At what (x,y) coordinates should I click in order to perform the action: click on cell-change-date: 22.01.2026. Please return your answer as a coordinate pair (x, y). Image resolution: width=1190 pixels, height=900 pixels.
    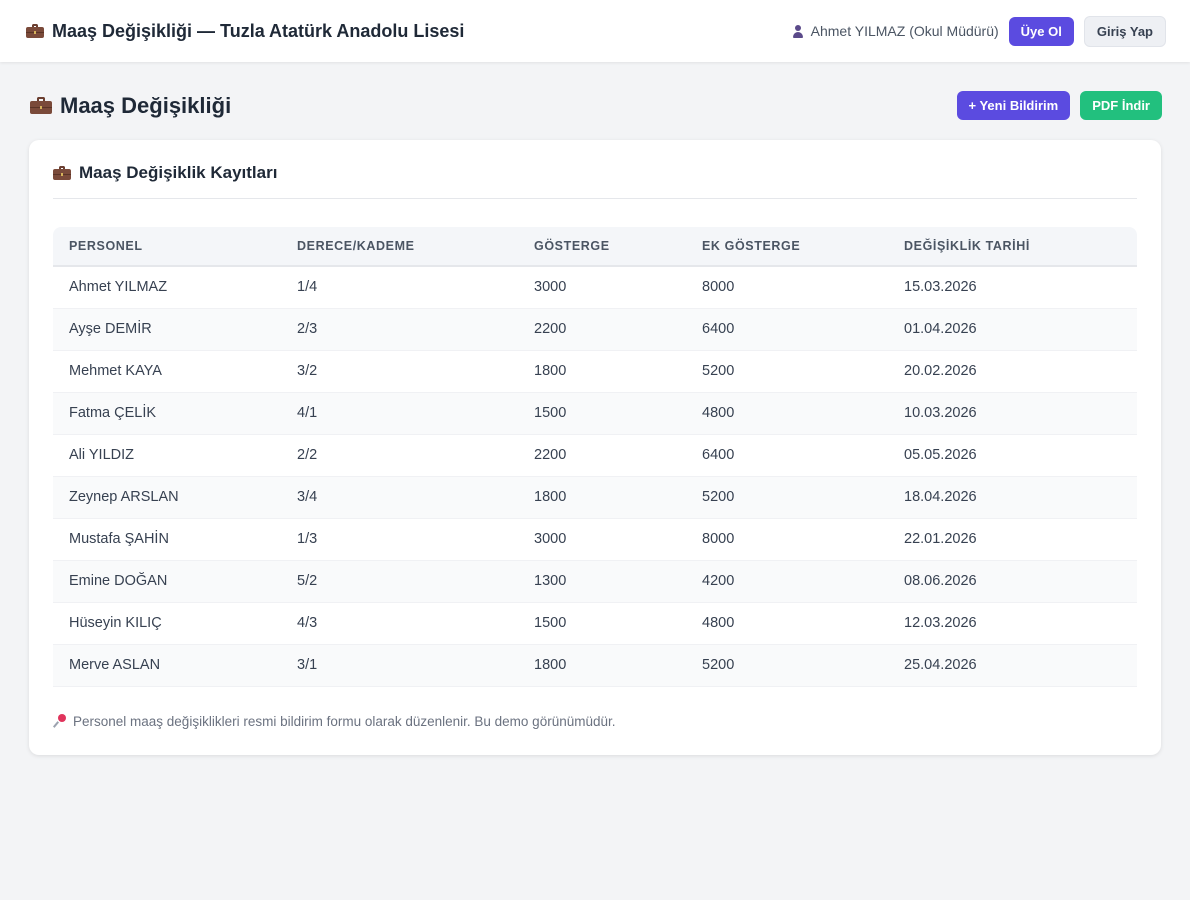
    Looking at the image, I should click on (1012, 539).